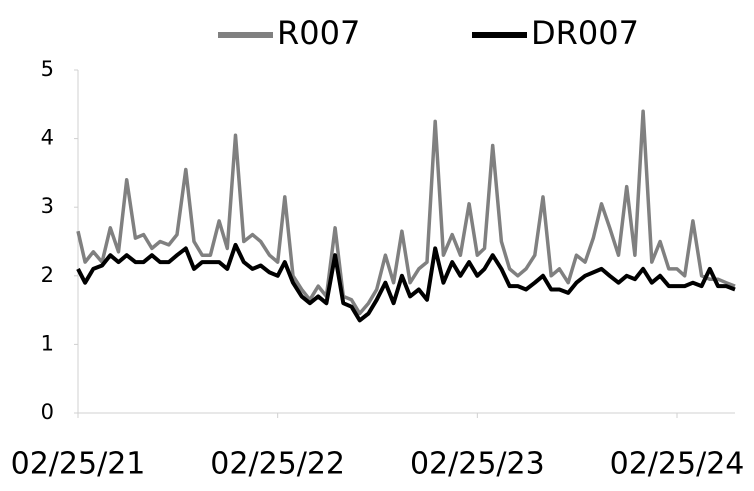 This screenshot has width=754, height=491. Describe the element at coordinates (47, 138) in the screenshot. I see `y-tick-label: 4` at that location.